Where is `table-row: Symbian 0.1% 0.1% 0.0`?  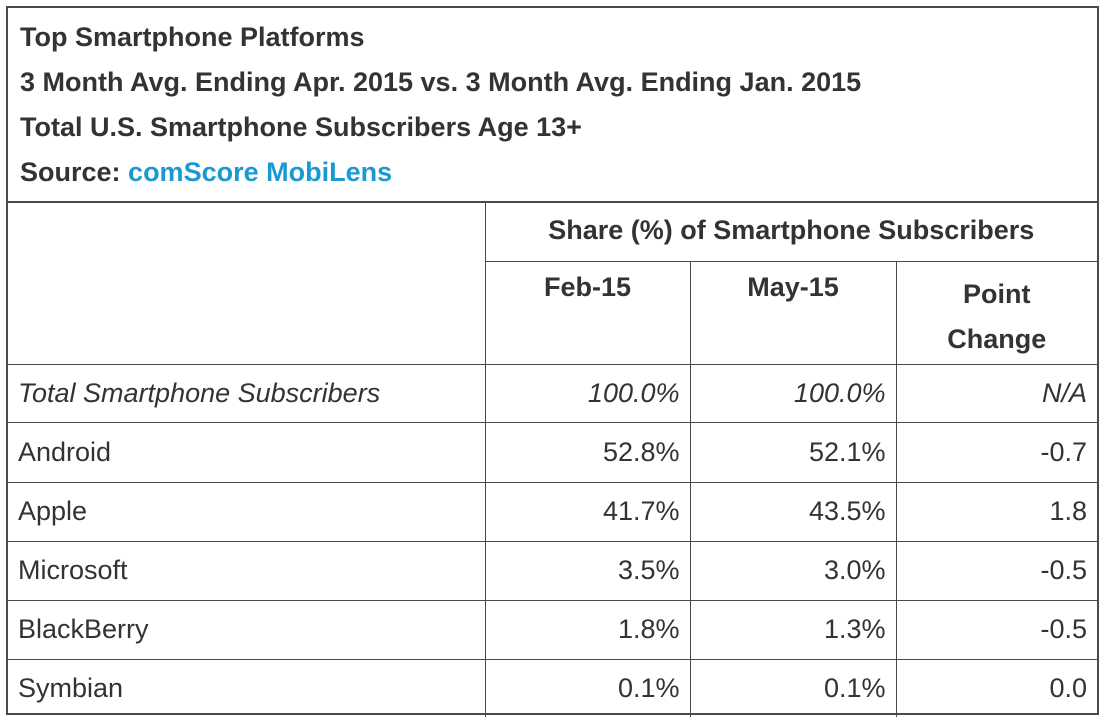 table-row: Symbian 0.1% 0.1% 0.0 is located at coordinates (553, 687).